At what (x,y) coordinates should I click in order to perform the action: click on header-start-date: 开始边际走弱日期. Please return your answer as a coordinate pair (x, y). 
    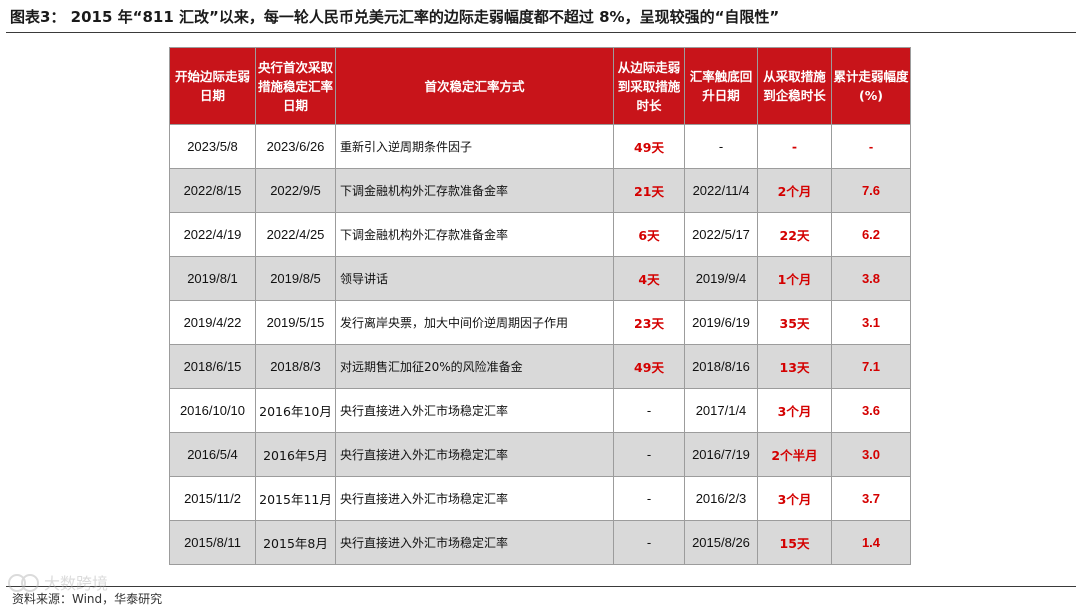
    Looking at the image, I should click on (212, 86).